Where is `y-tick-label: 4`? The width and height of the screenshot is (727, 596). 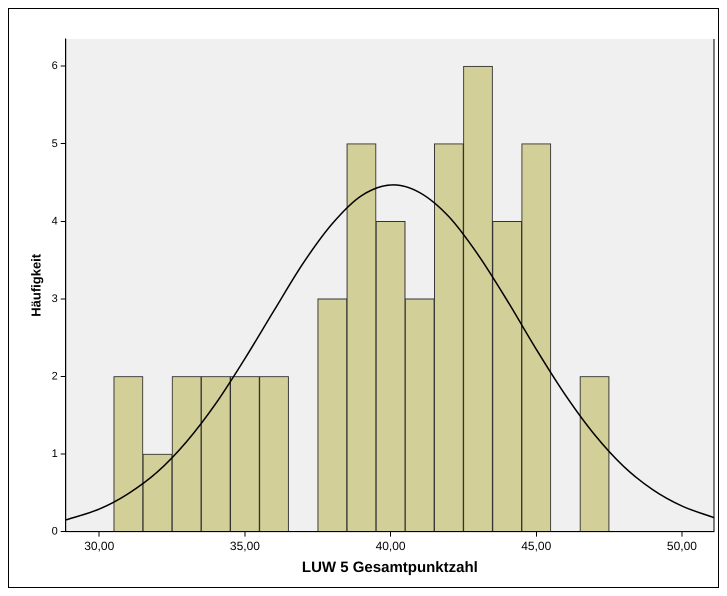 y-tick-label: 4 is located at coordinates (55, 221).